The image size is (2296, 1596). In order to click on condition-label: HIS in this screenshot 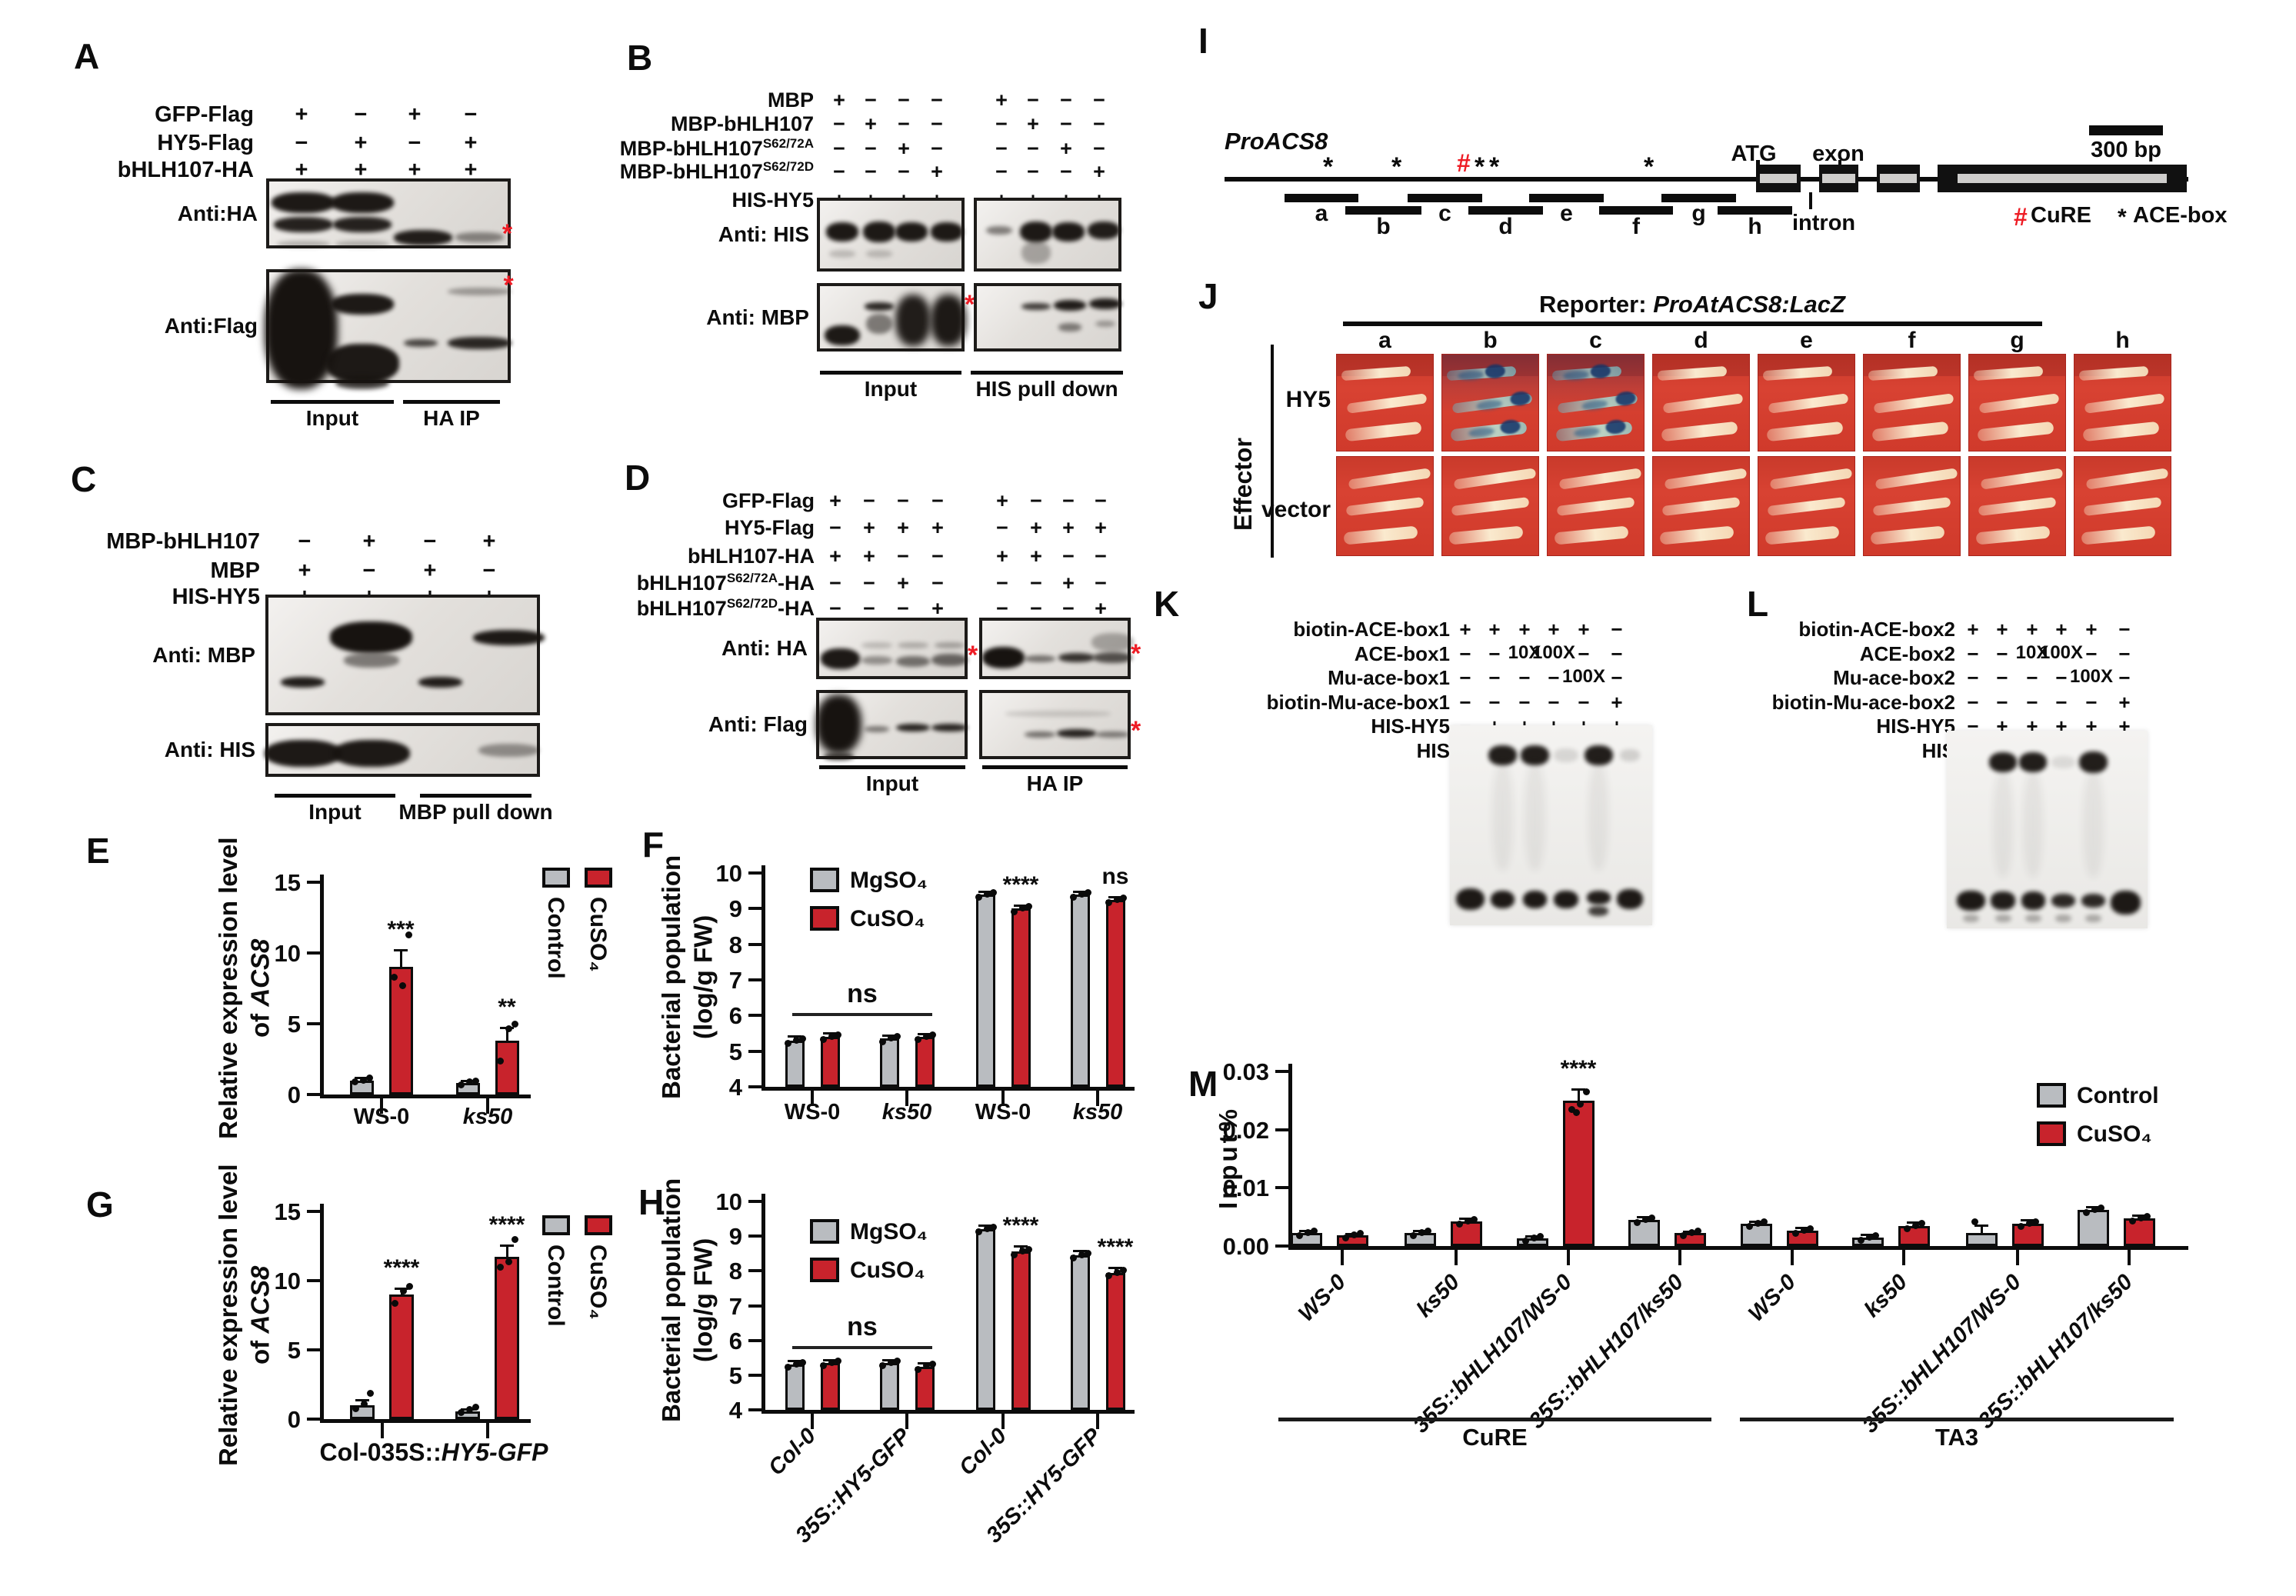, I will do `click(1433, 750)`.